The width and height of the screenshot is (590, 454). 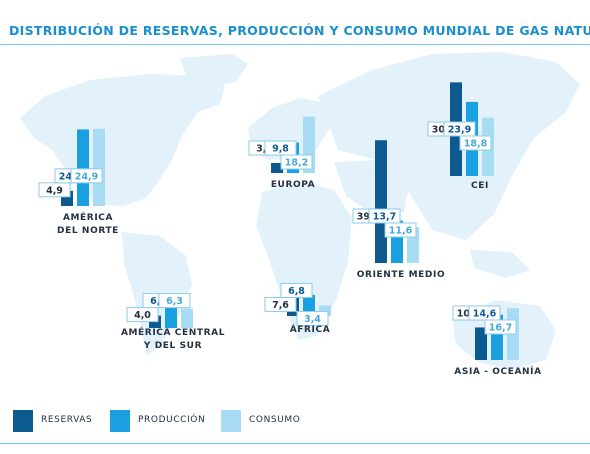 I want to click on value-label-box-produccion, so click(x=296, y=290).